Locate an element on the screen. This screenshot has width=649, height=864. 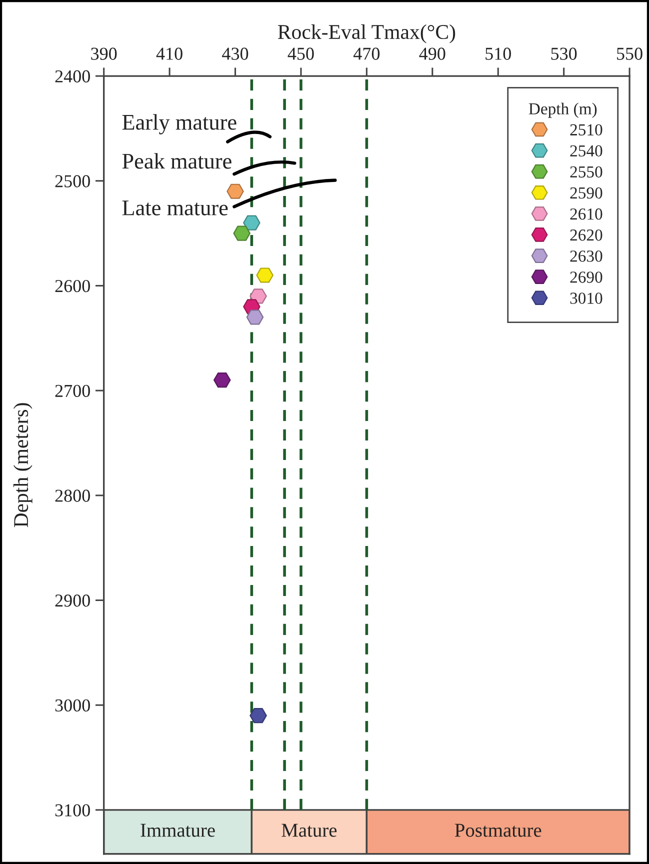
y-tick-label: 2500 is located at coordinates (72, 181).